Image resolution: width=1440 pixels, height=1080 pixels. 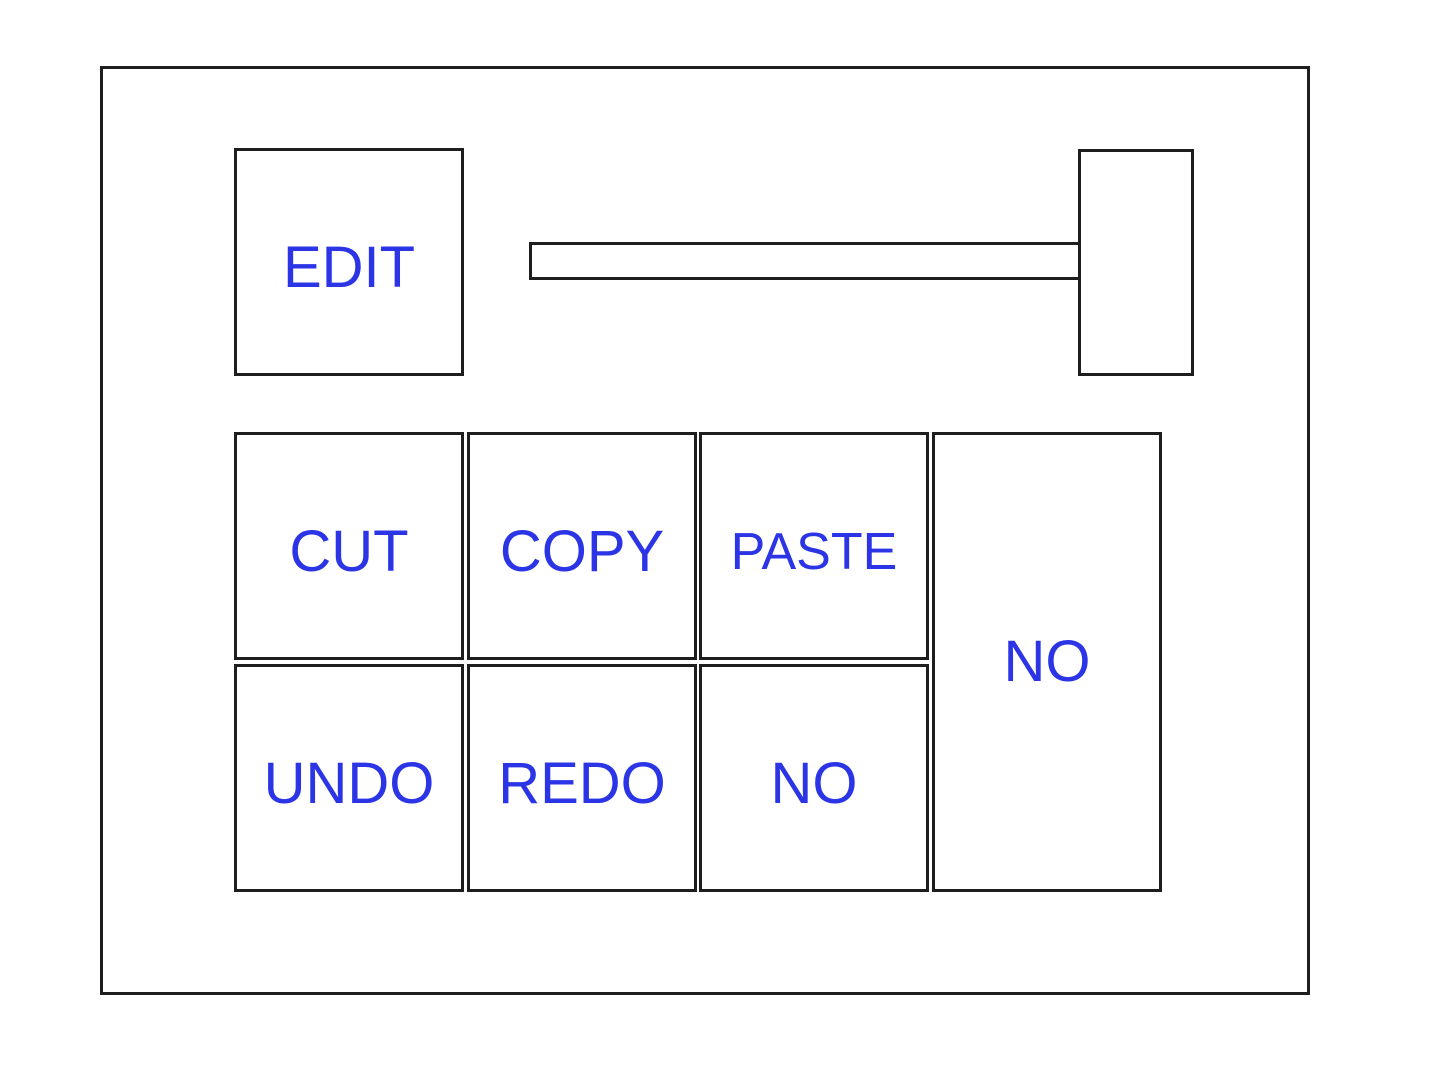 I want to click on no-tall-button: NO, so click(x=1047, y=662).